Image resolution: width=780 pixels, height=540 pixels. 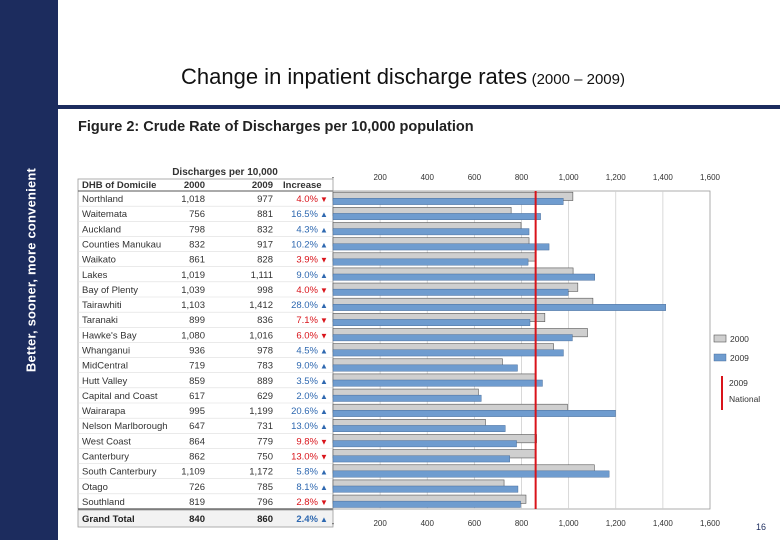 What do you see at coordinates (197, 457) in the screenshot?
I see `row-value-2000: 862` at bounding box center [197, 457].